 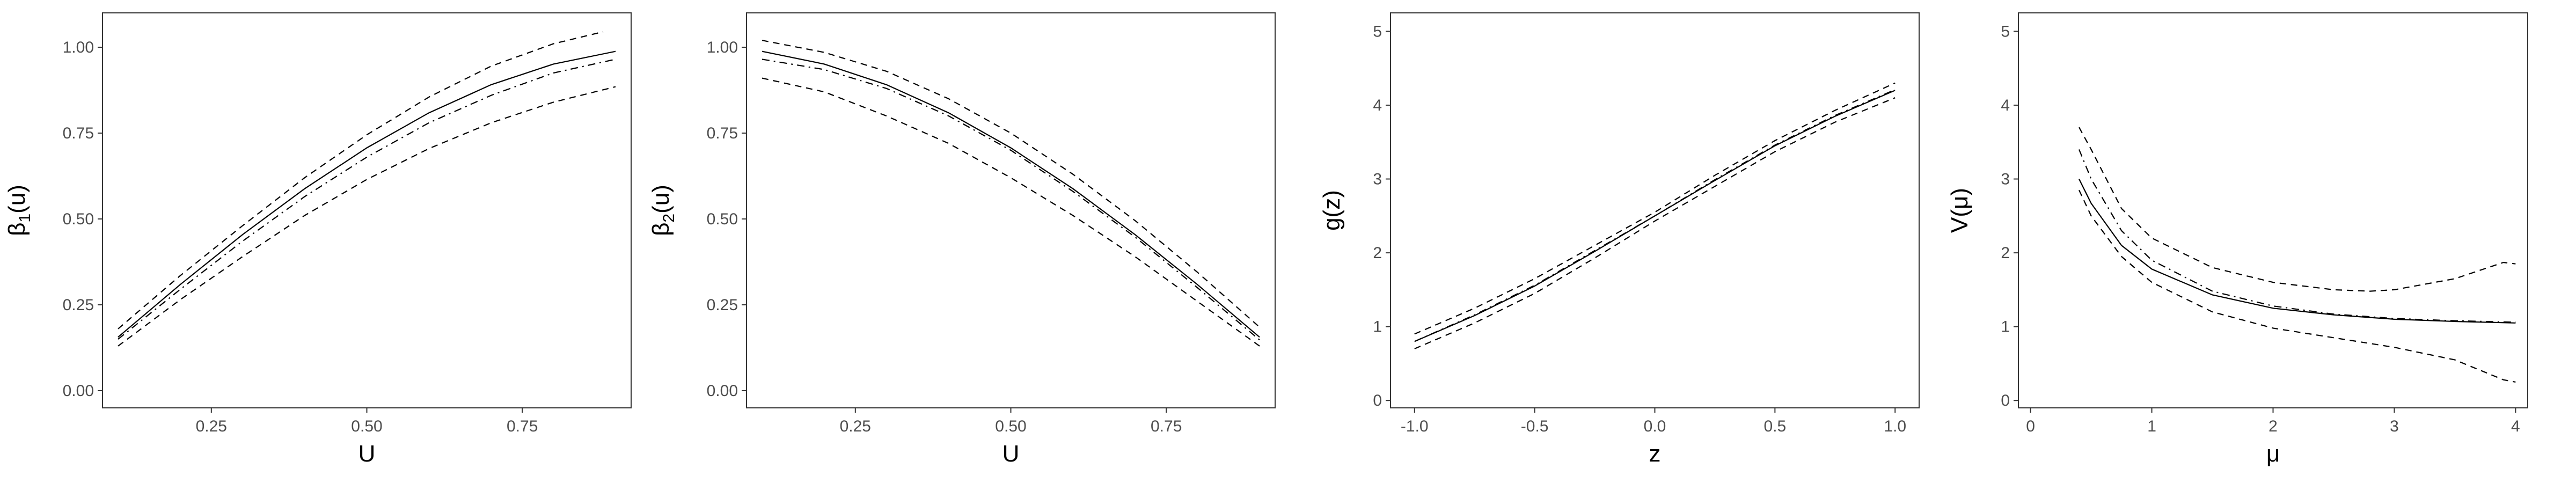 What do you see at coordinates (1332, 210) in the screenshot?
I see `y-axis-title: g(z)` at bounding box center [1332, 210].